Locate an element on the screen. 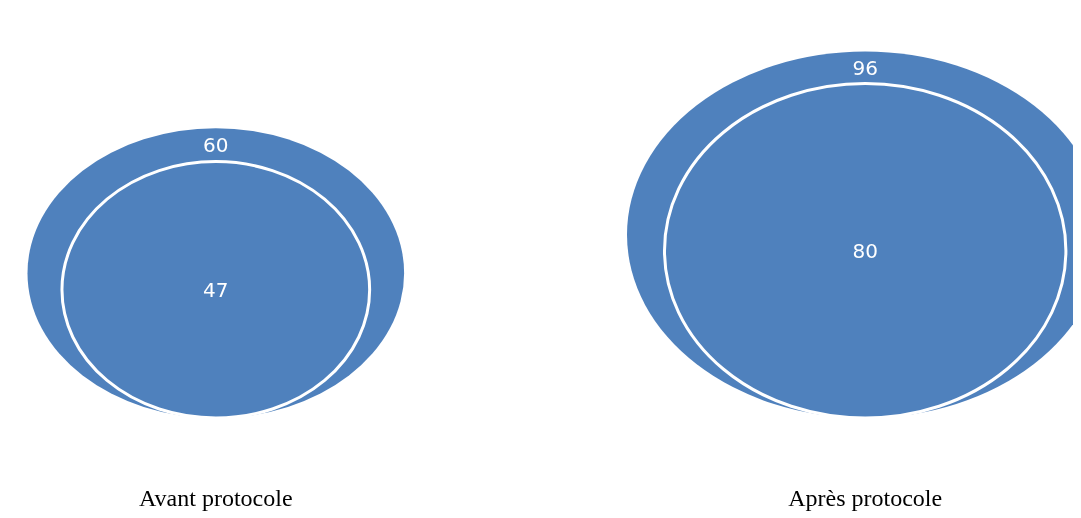 The image size is (1081, 518). category-label: Après protocole is located at coordinates (865, 498).